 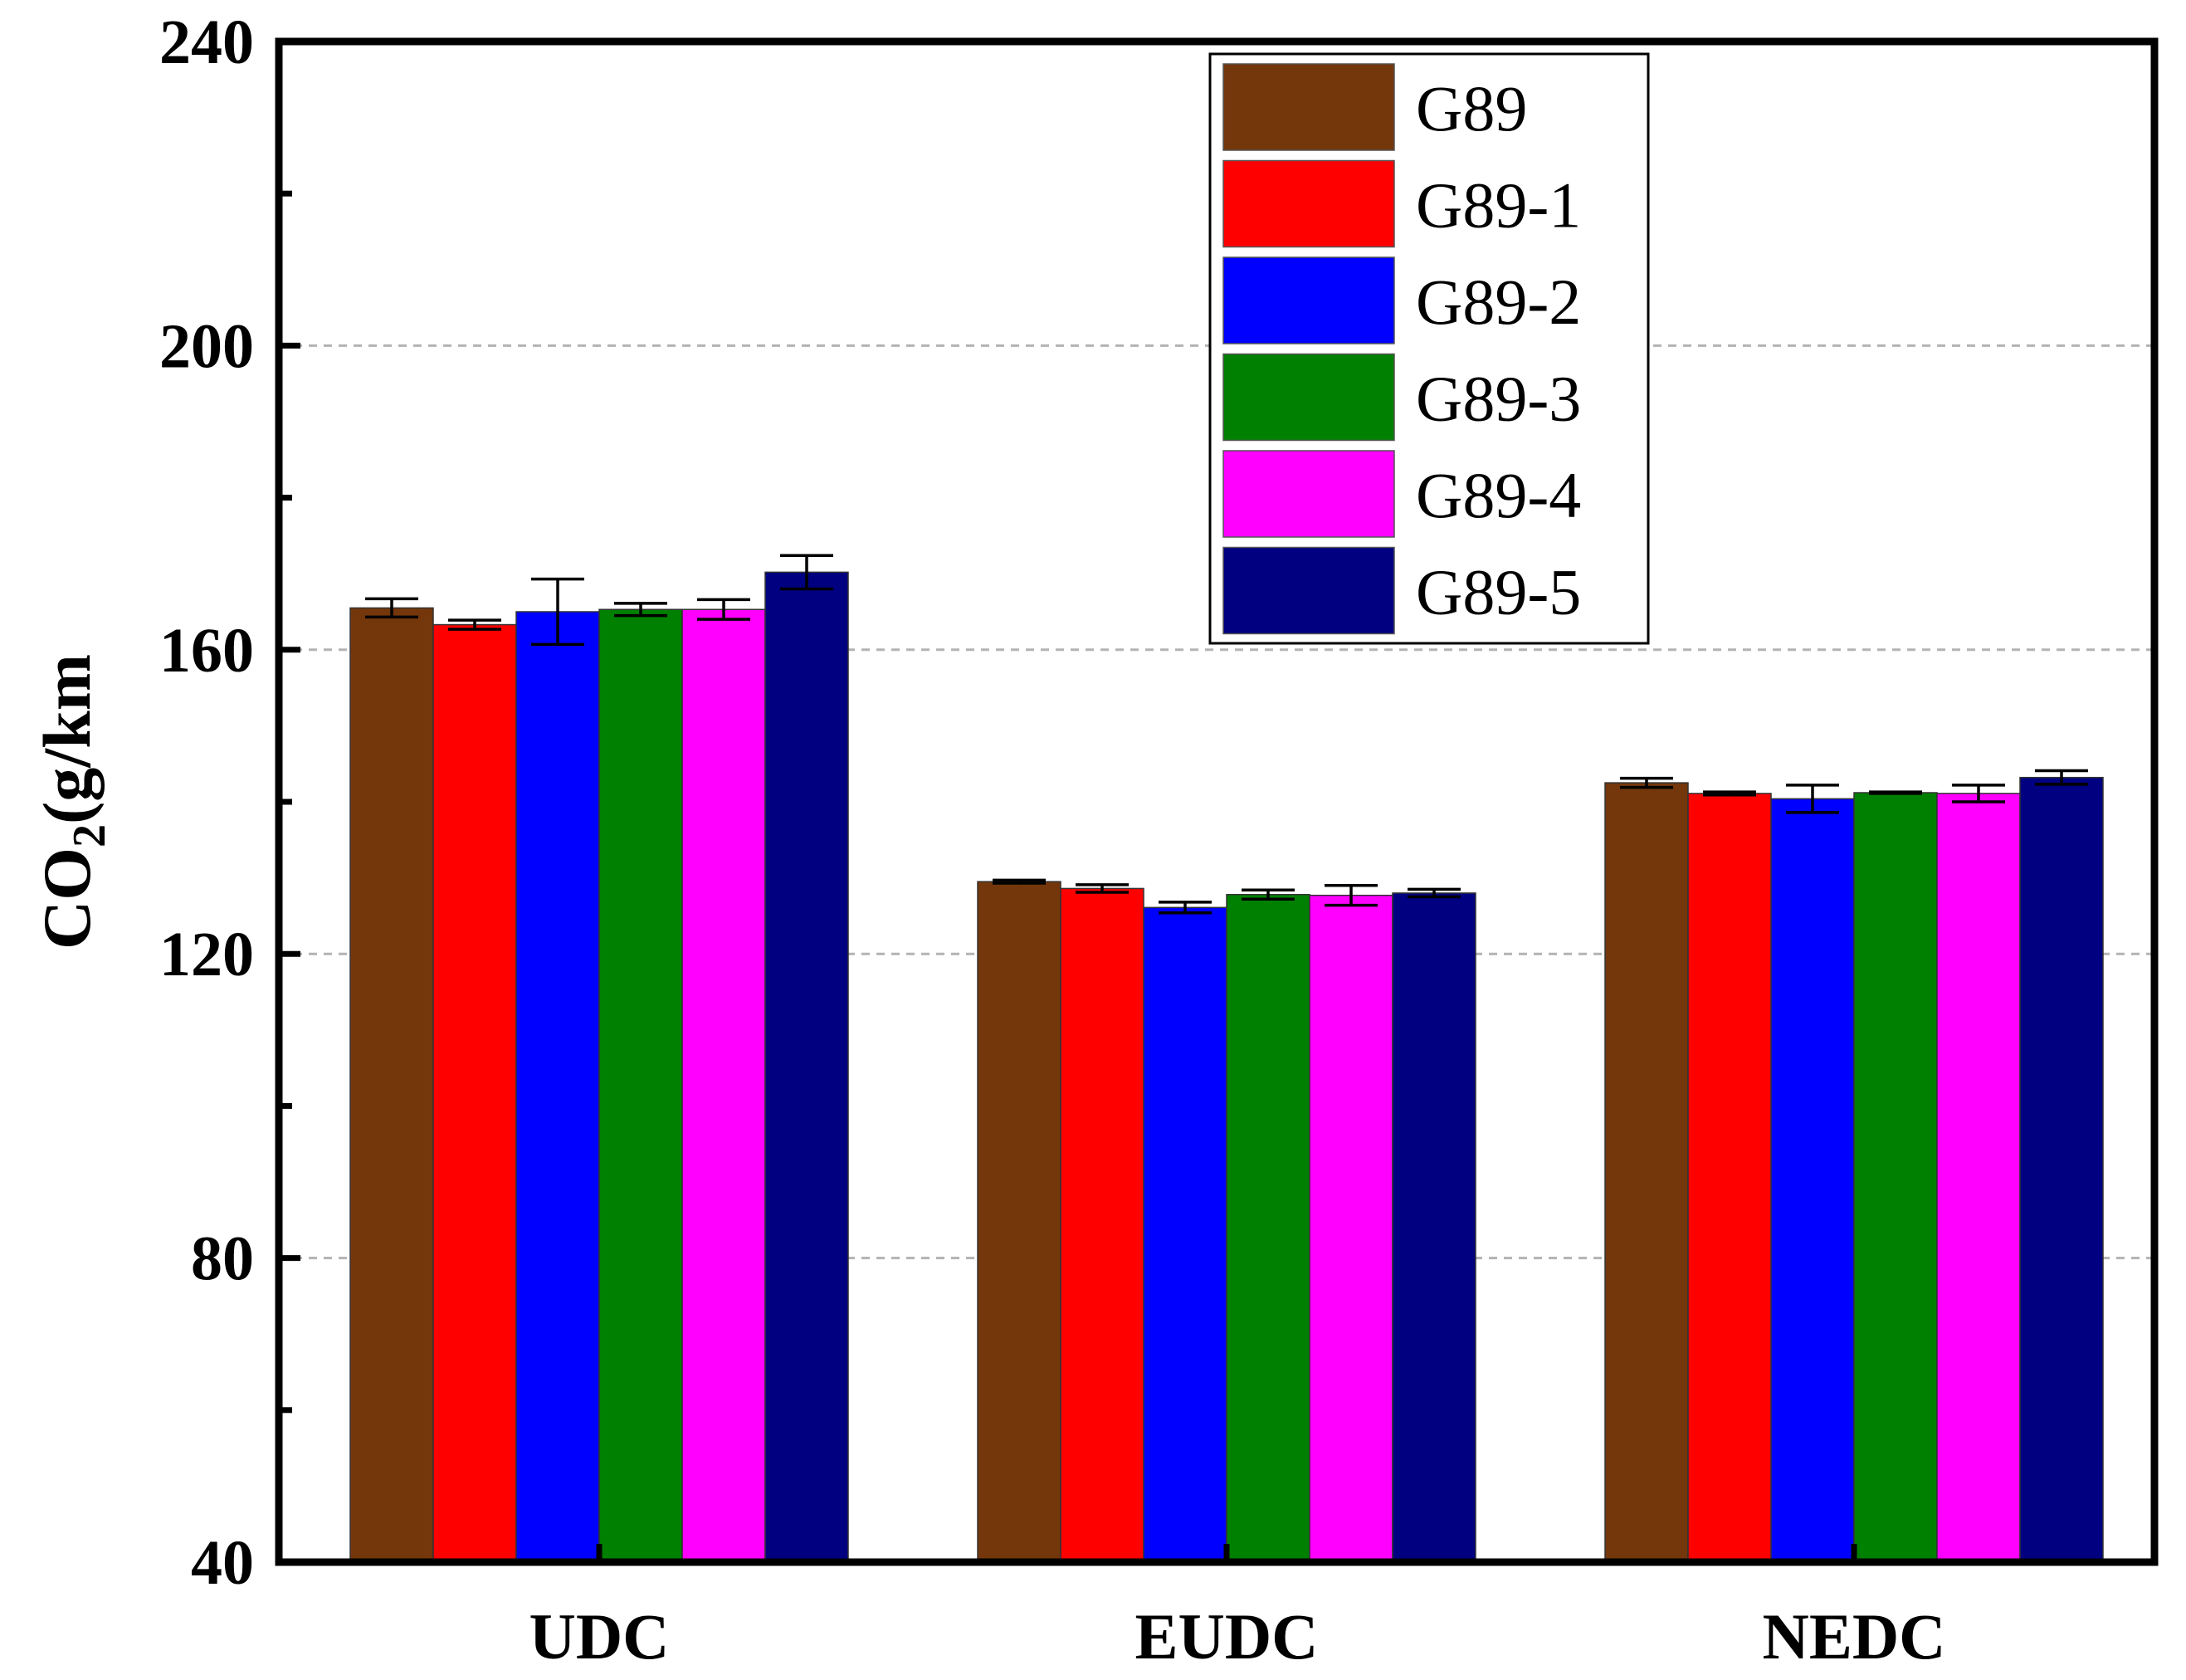 I want to click on bar-nedc-g89, so click(x=1646, y=1172).